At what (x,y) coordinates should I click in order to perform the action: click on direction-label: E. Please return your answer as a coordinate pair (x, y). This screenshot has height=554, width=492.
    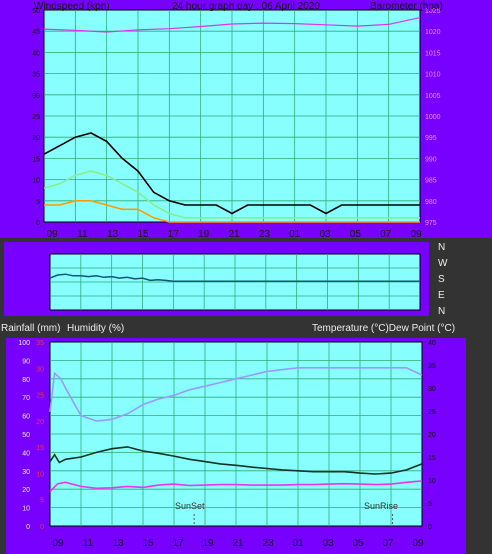
    Looking at the image, I should click on (441, 295).